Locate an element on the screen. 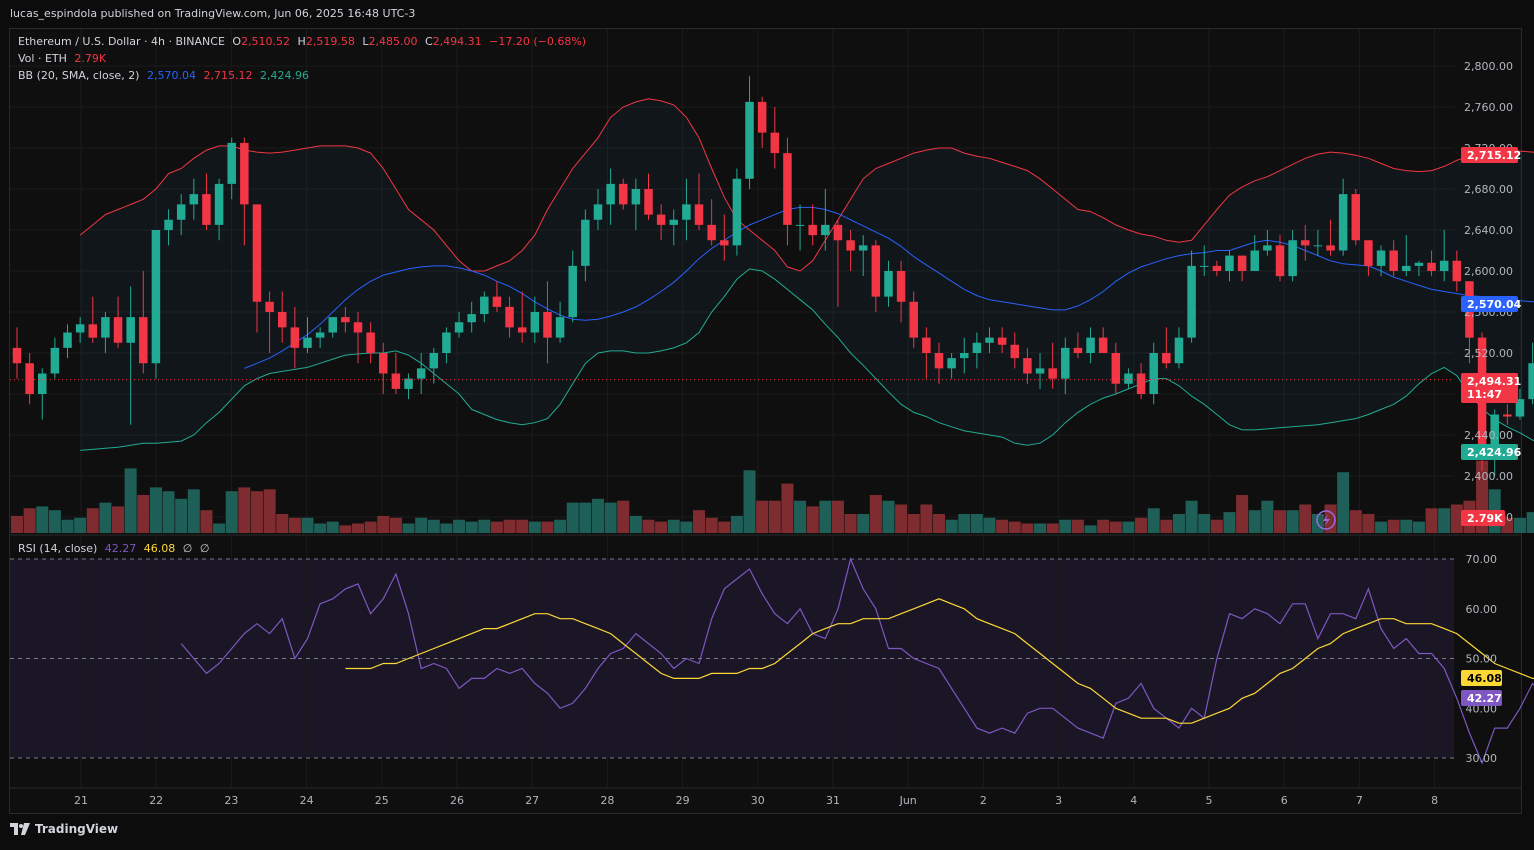 The image size is (1534, 850). rsi-badge: 42.27 is located at coordinates (1481, 698).